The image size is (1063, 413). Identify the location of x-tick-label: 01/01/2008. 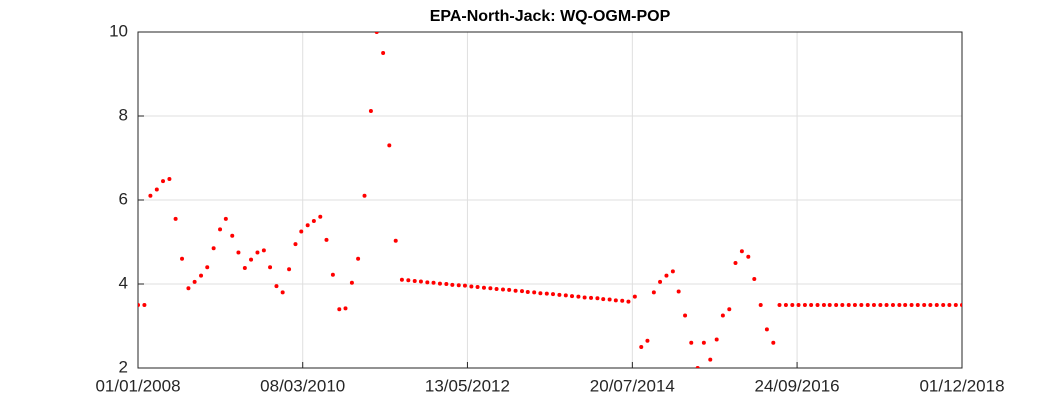
(137, 385).